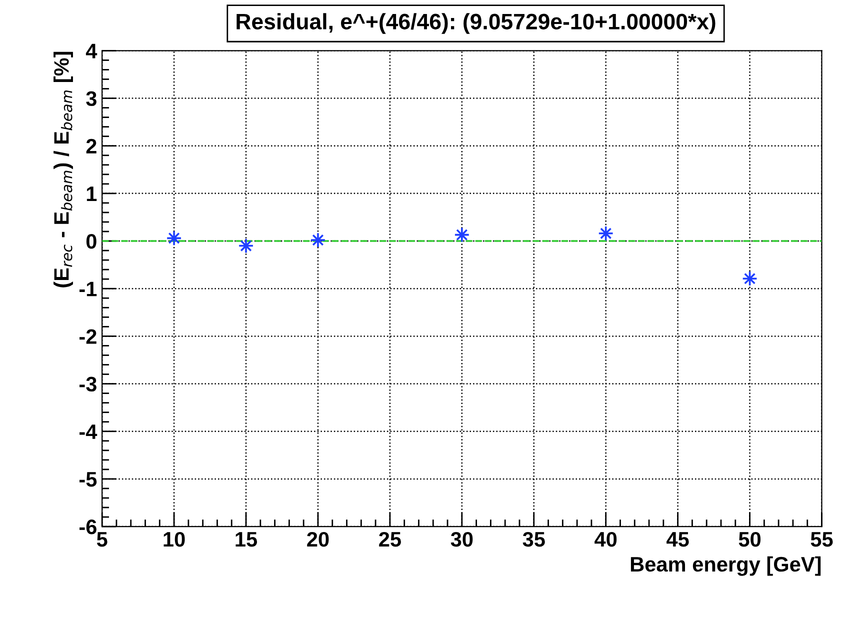  I want to click on x-tick-label: 10, so click(174, 539).